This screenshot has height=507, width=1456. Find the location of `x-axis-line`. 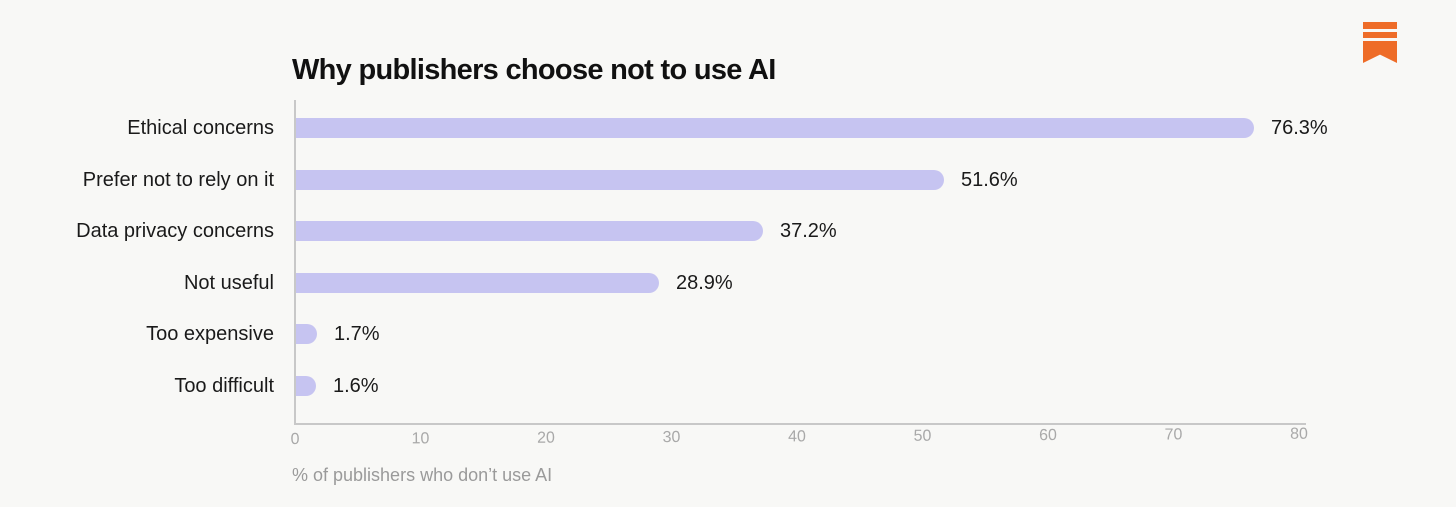

x-axis-line is located at coordinates (800, 424).